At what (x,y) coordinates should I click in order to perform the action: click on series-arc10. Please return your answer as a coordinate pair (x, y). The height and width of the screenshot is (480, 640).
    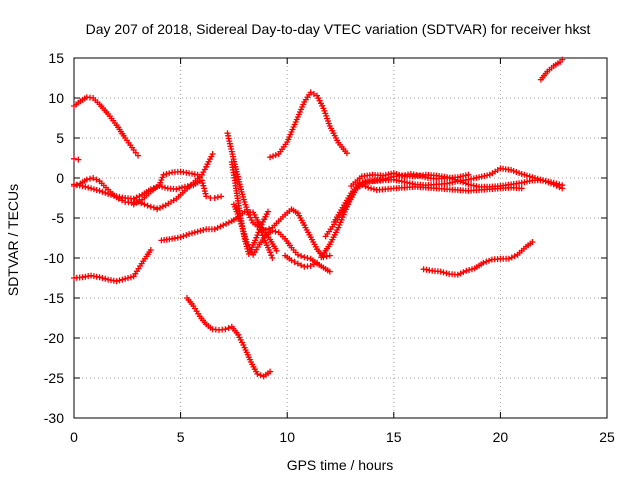
    Looking at the image, I should click on (278, 195).